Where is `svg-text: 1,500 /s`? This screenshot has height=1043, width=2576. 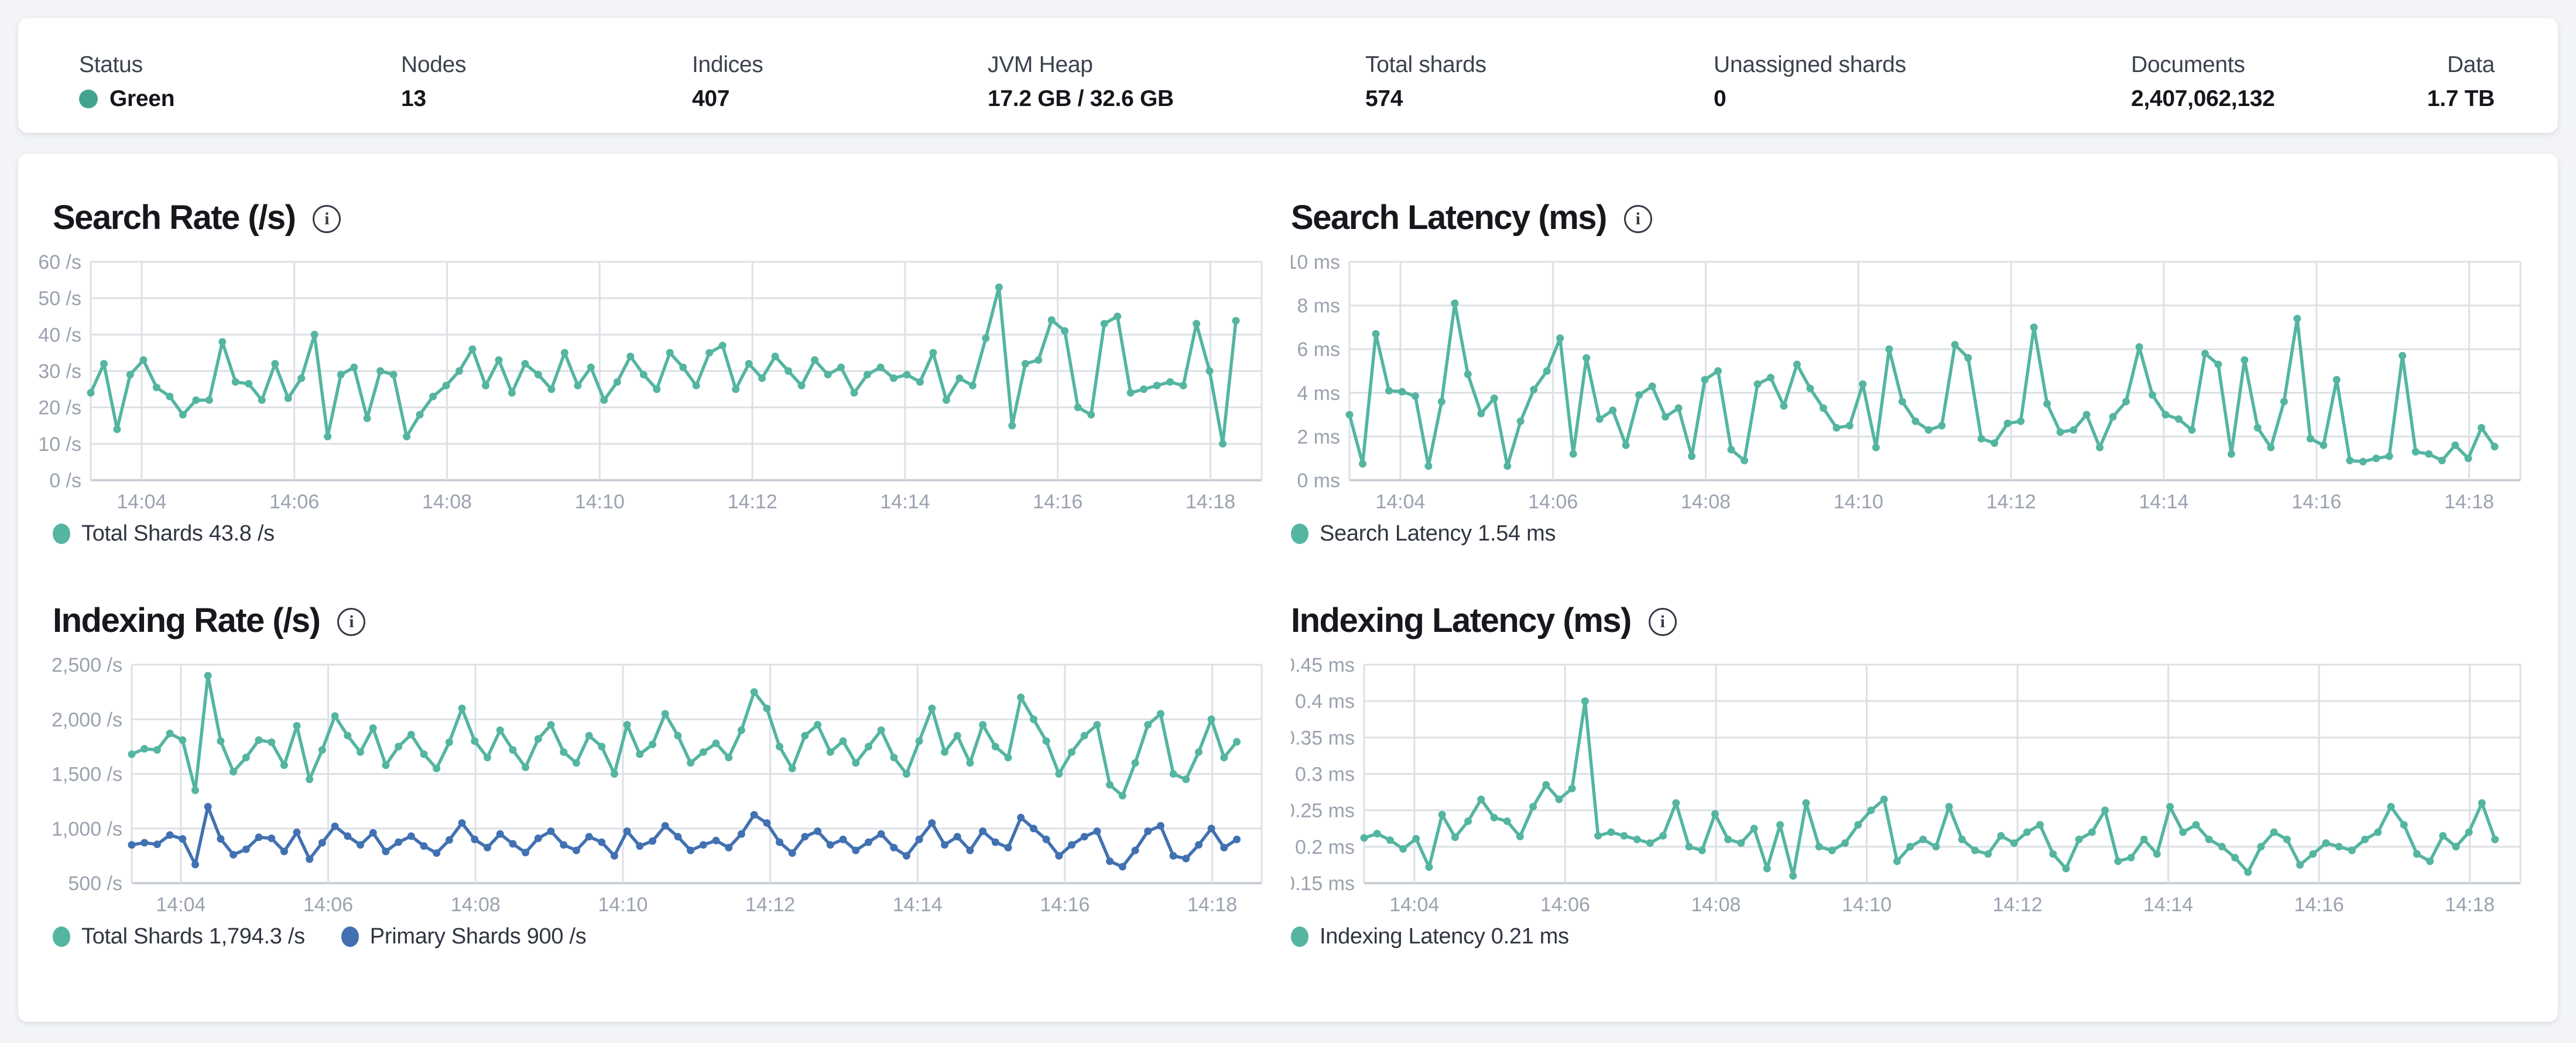 svg-text: 1,500 /s is located at coordinates (87, 775).